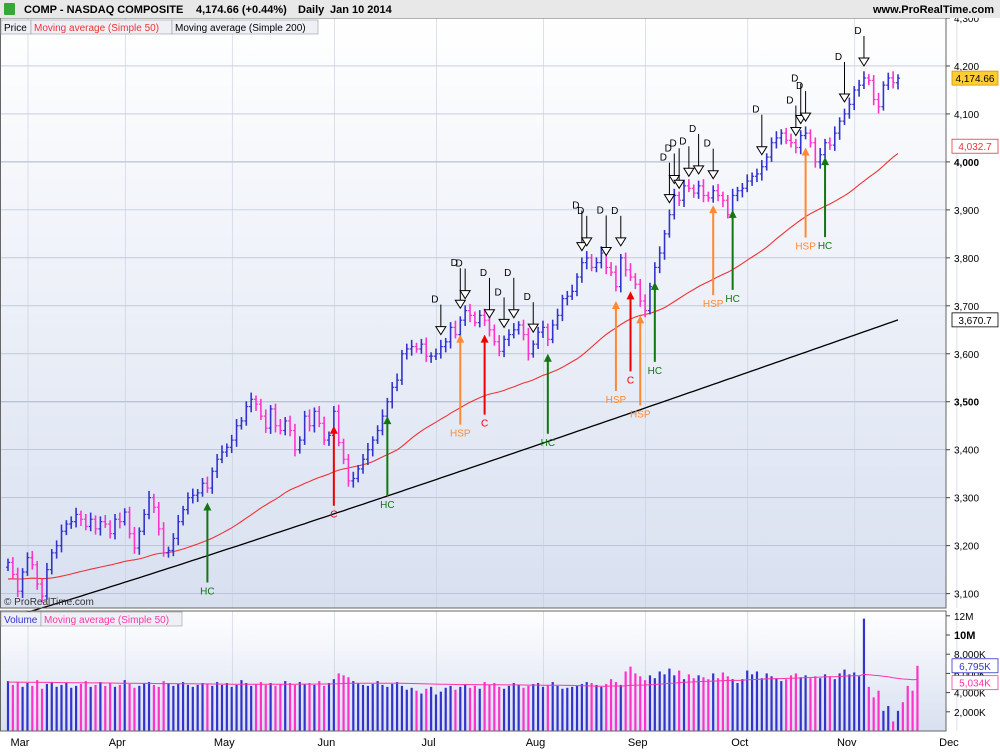  Describe the element at coordinates (311, 10) in the screenshot. I see `period-label: Daily` at that location.